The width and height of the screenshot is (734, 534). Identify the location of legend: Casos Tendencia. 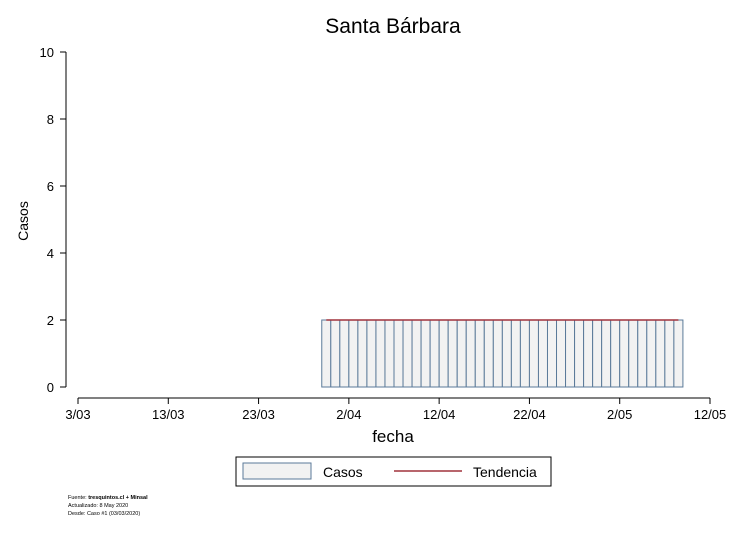
(393, 471).